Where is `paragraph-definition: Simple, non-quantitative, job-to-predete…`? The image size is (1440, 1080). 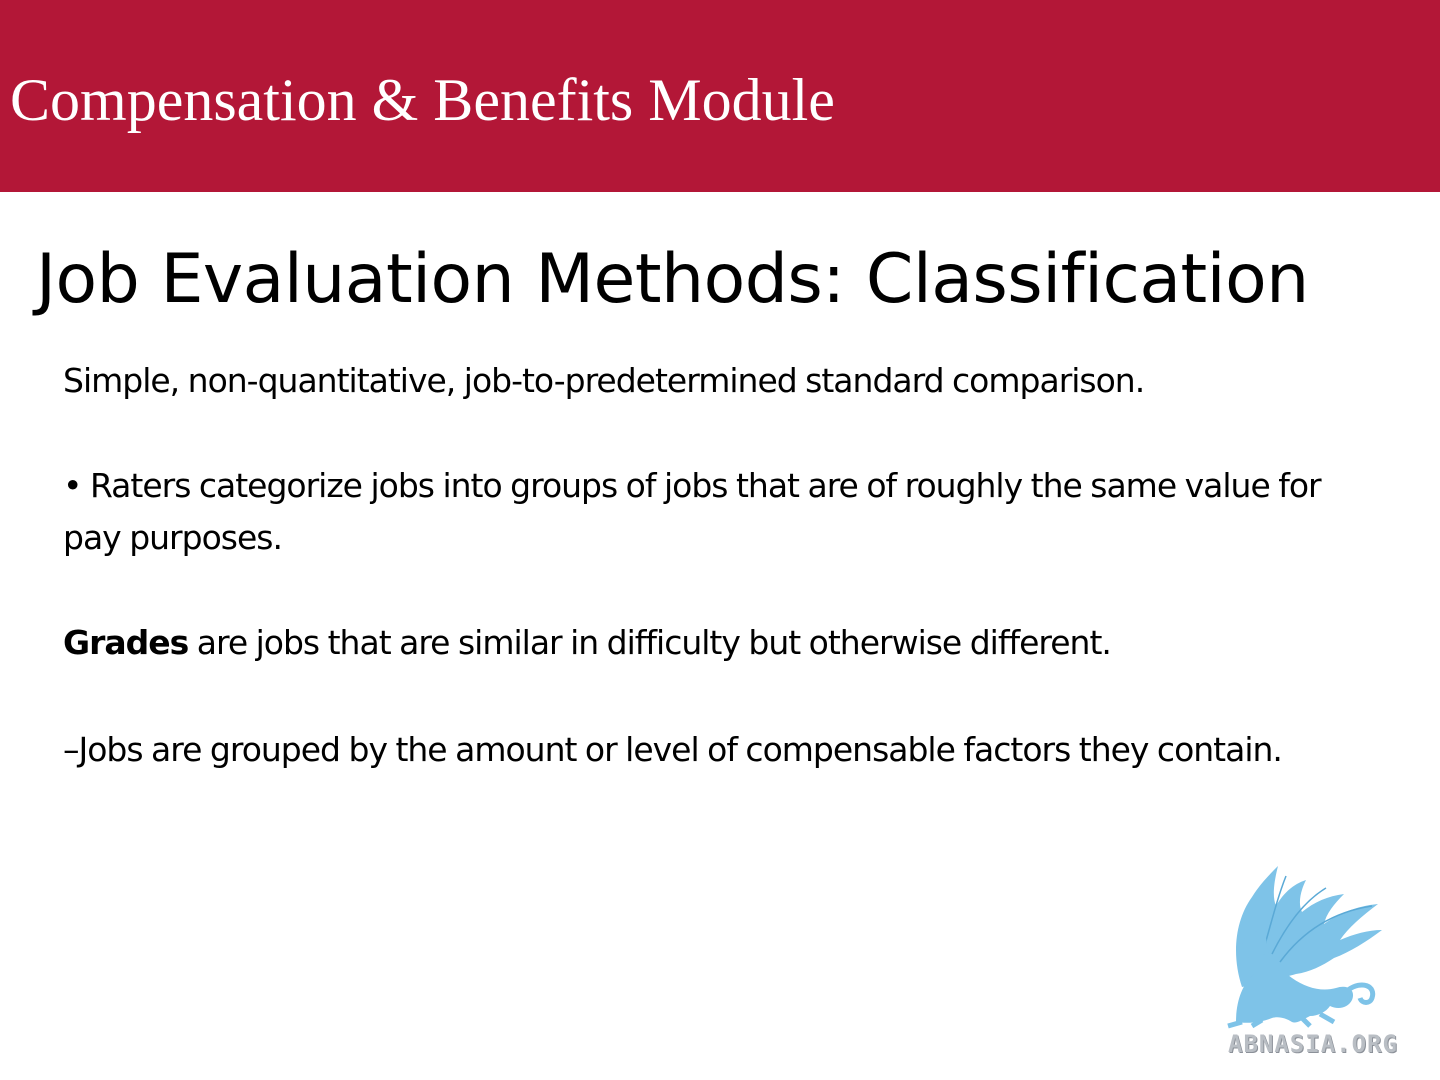 paragraph-definition: Simple, non-quantitative, job-to-predete… is located at coordinates (604, 380).